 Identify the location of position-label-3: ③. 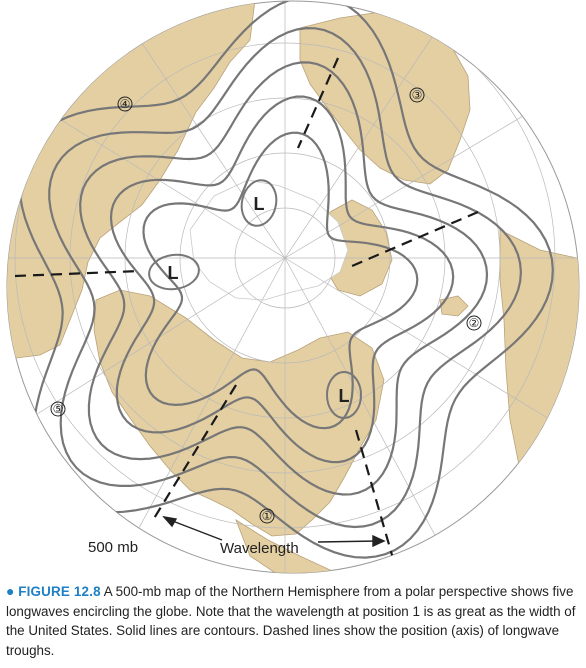
(417, 95).